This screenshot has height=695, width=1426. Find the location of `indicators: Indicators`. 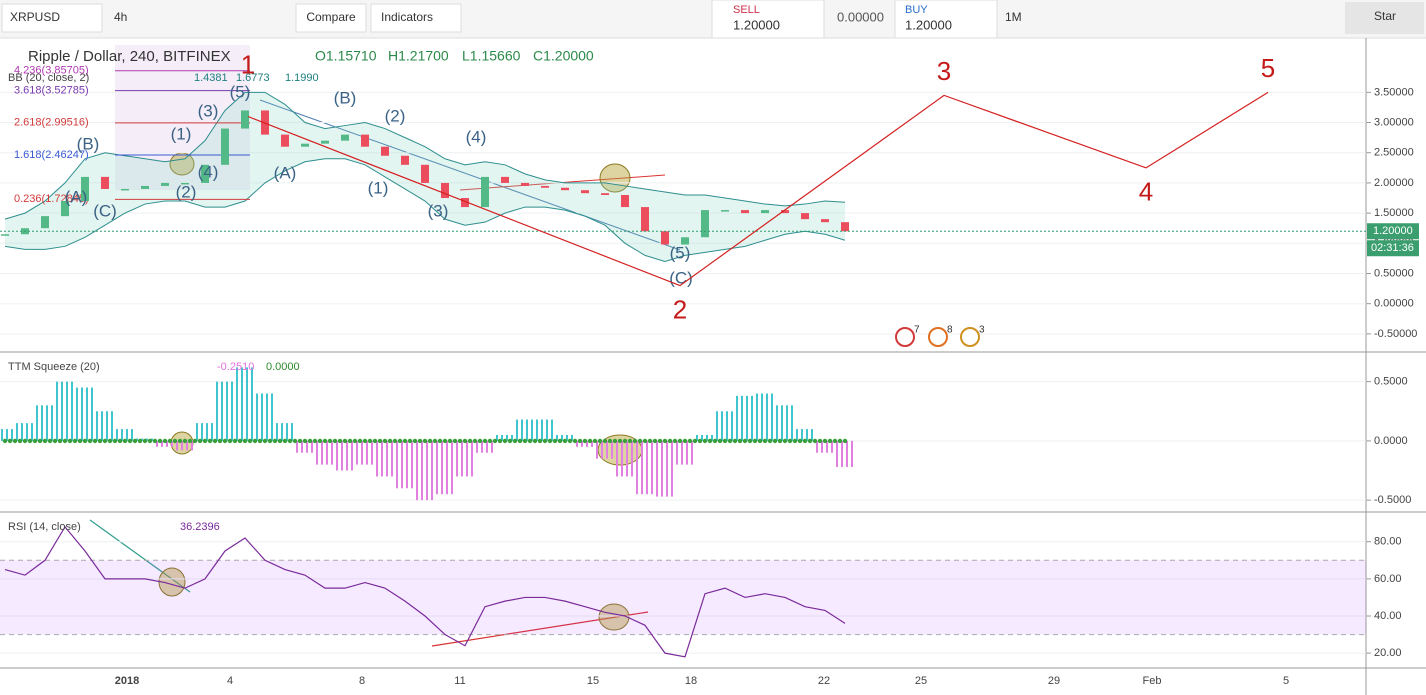

indicators: Indicators is located at coordinates (407, 17).